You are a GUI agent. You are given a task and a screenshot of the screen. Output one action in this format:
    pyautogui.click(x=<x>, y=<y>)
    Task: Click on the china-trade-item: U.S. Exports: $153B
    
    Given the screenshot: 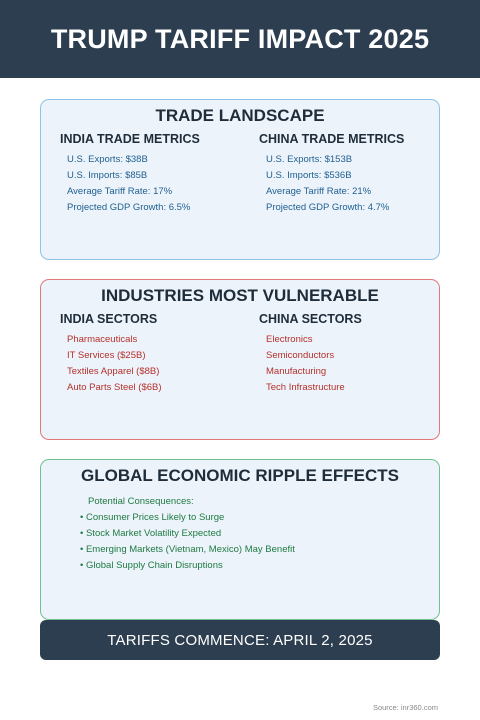 What is the action you would take?
    pyautogui.click(x=309, y=159)
    